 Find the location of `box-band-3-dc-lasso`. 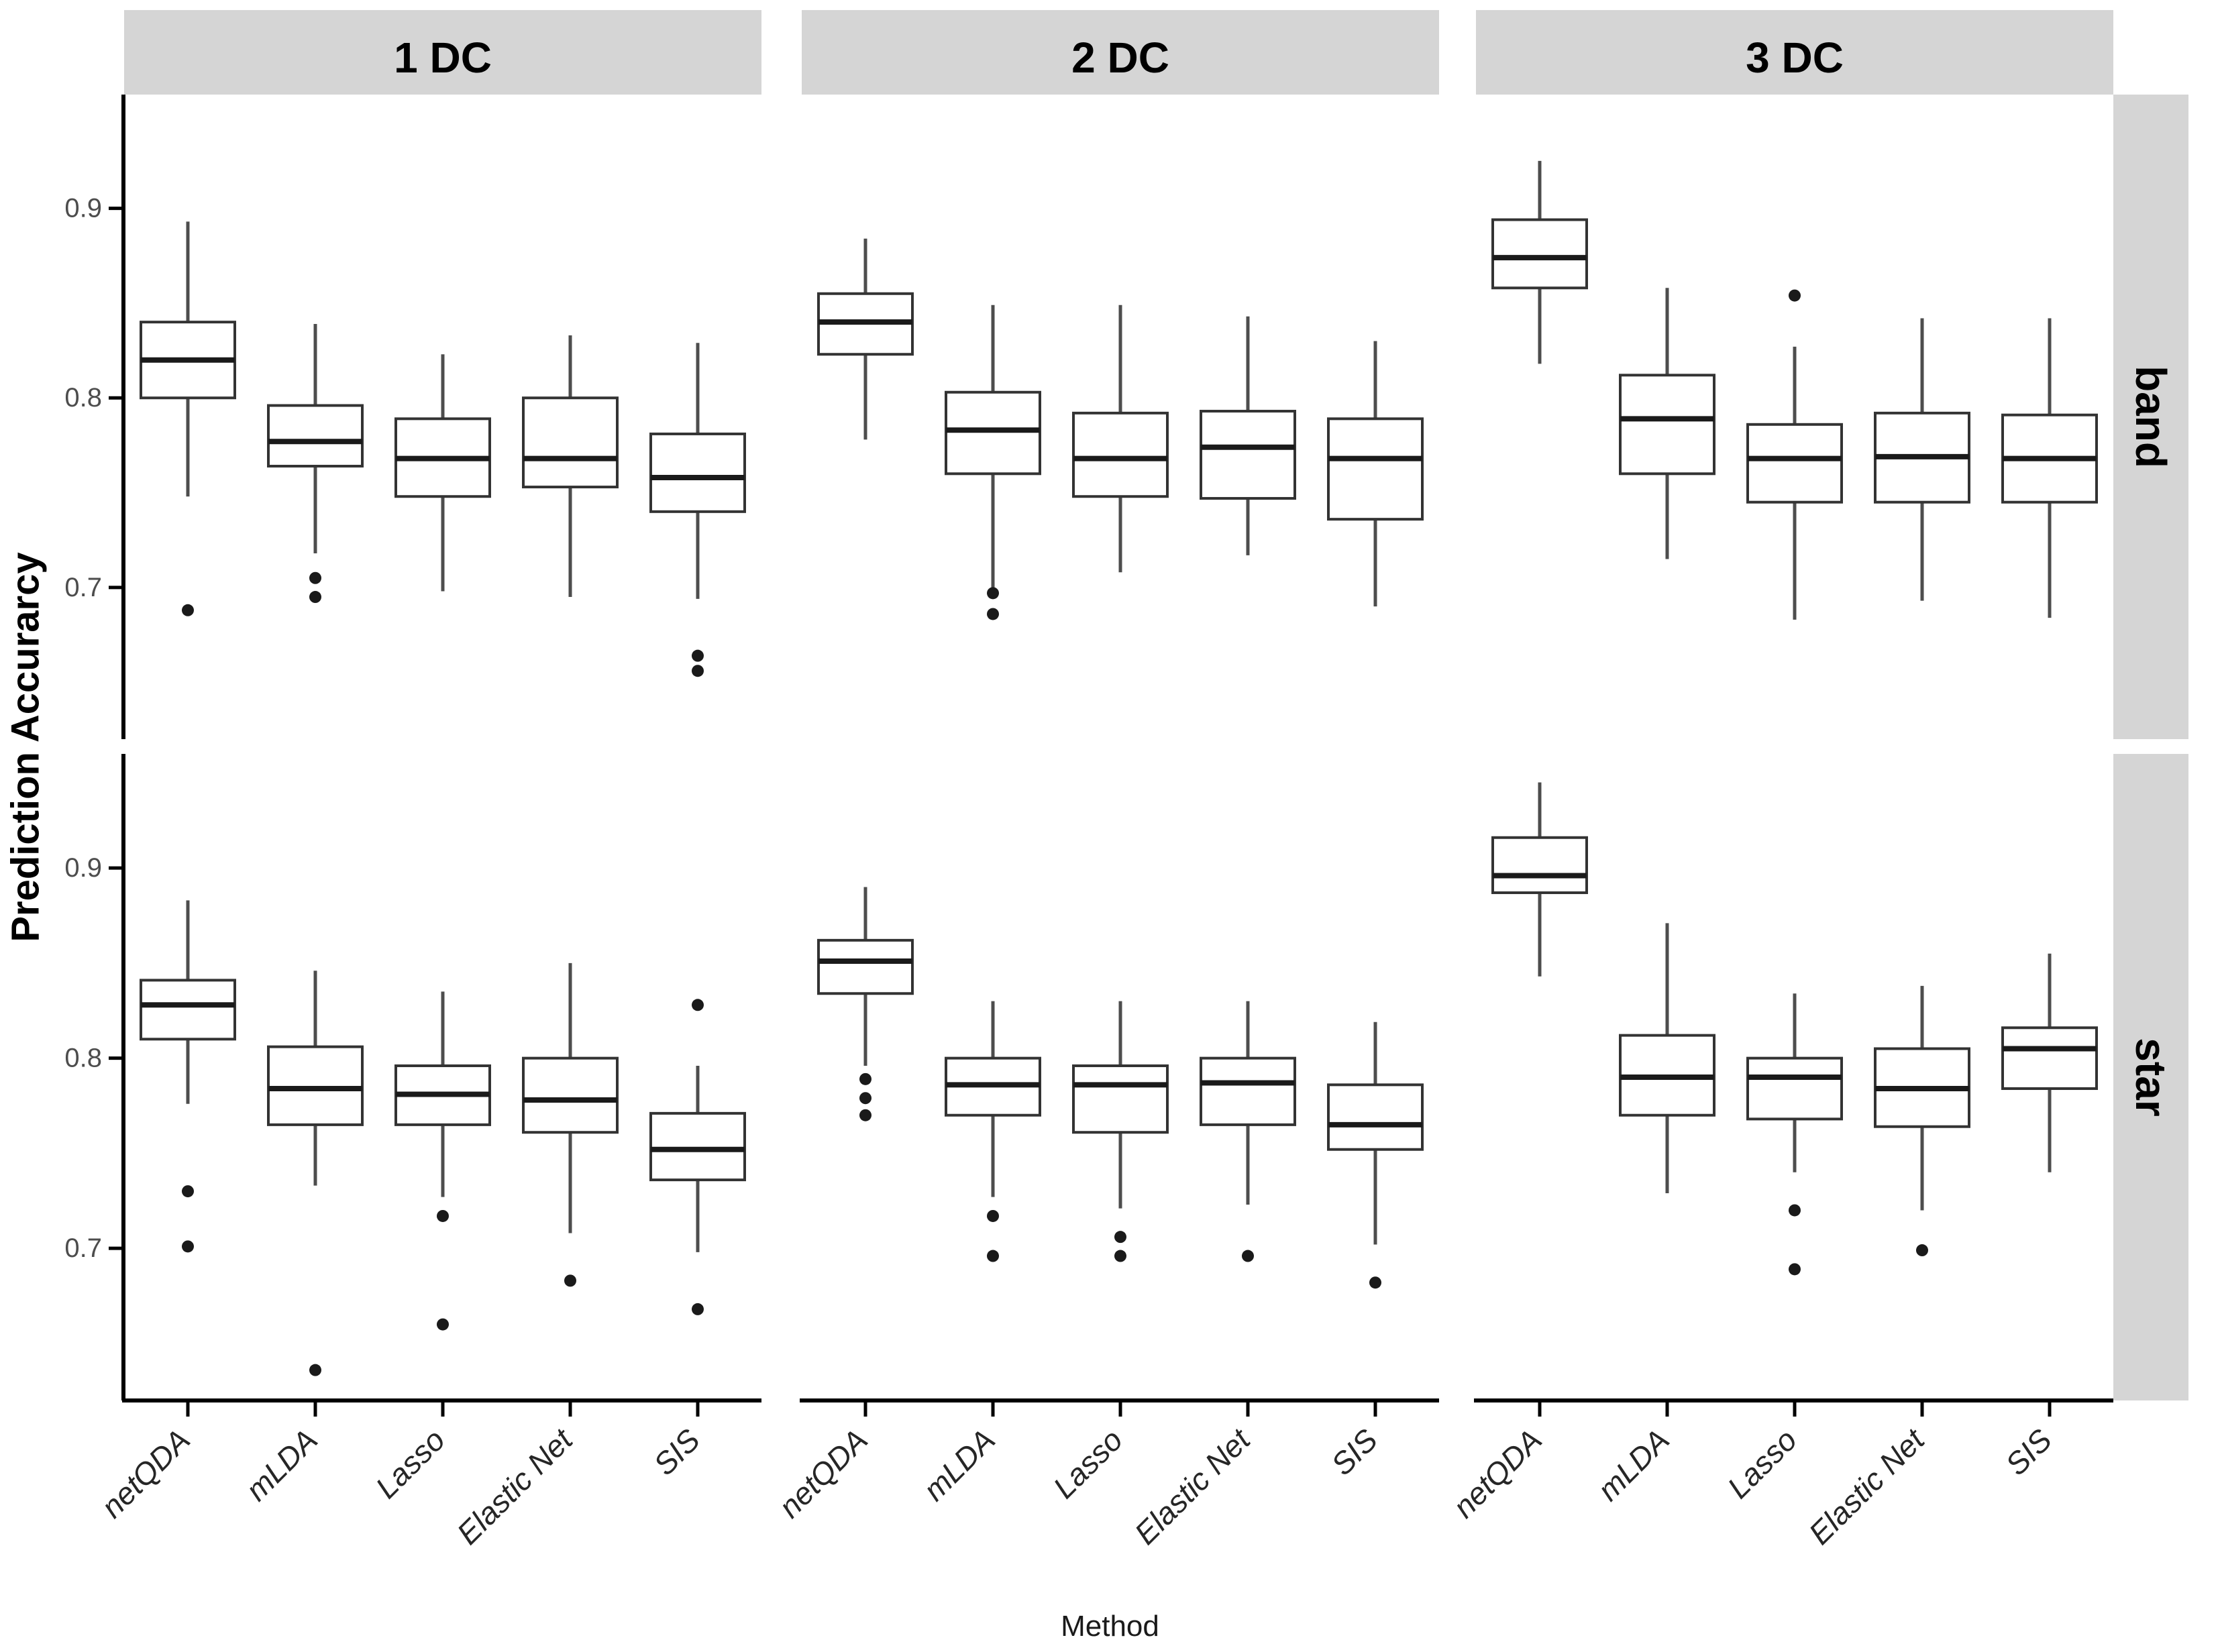

box-band-3-dc-lasso is located at coordinates (1794, 454).